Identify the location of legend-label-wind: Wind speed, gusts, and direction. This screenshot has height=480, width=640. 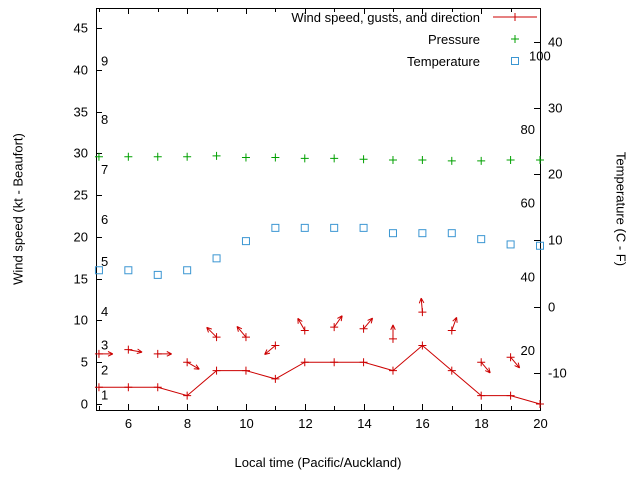
(385, 17).